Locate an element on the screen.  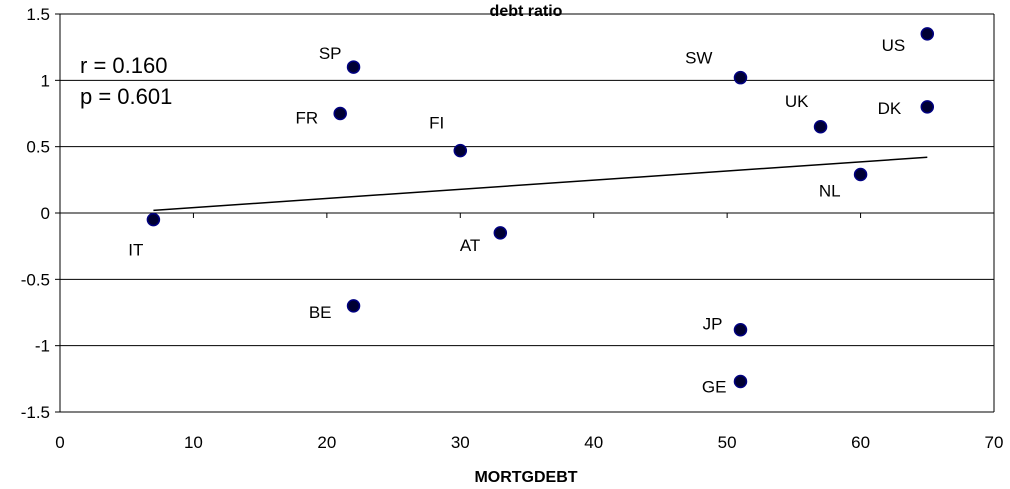
p-value-annotation: p = 0.601 is located at coordinates (126, 96).